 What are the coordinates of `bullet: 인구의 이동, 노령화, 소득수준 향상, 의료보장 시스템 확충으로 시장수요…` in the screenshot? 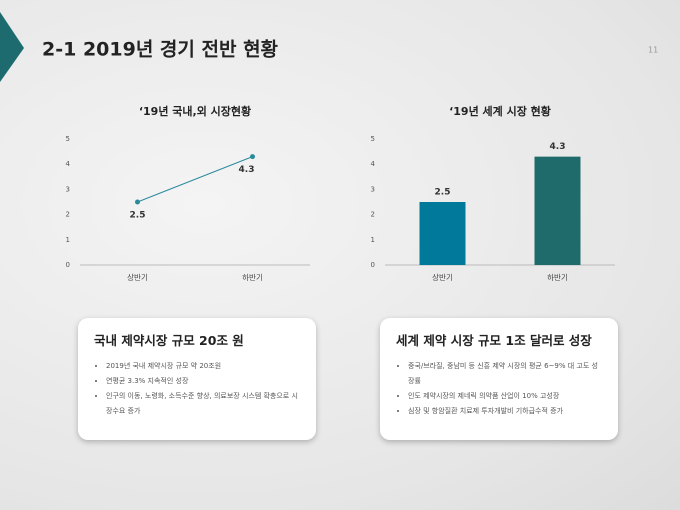 It's located at (204, 404).